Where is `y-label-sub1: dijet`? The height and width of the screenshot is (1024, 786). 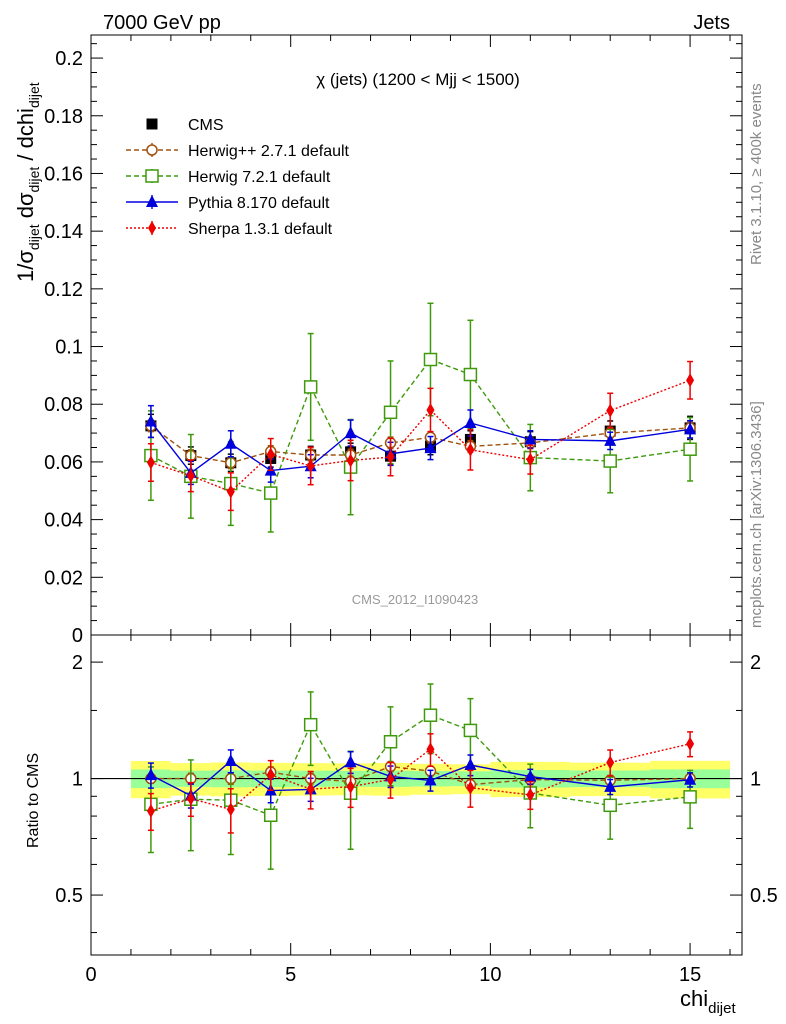
y-label-sub1: dijet is located at coordinates (34, 237).